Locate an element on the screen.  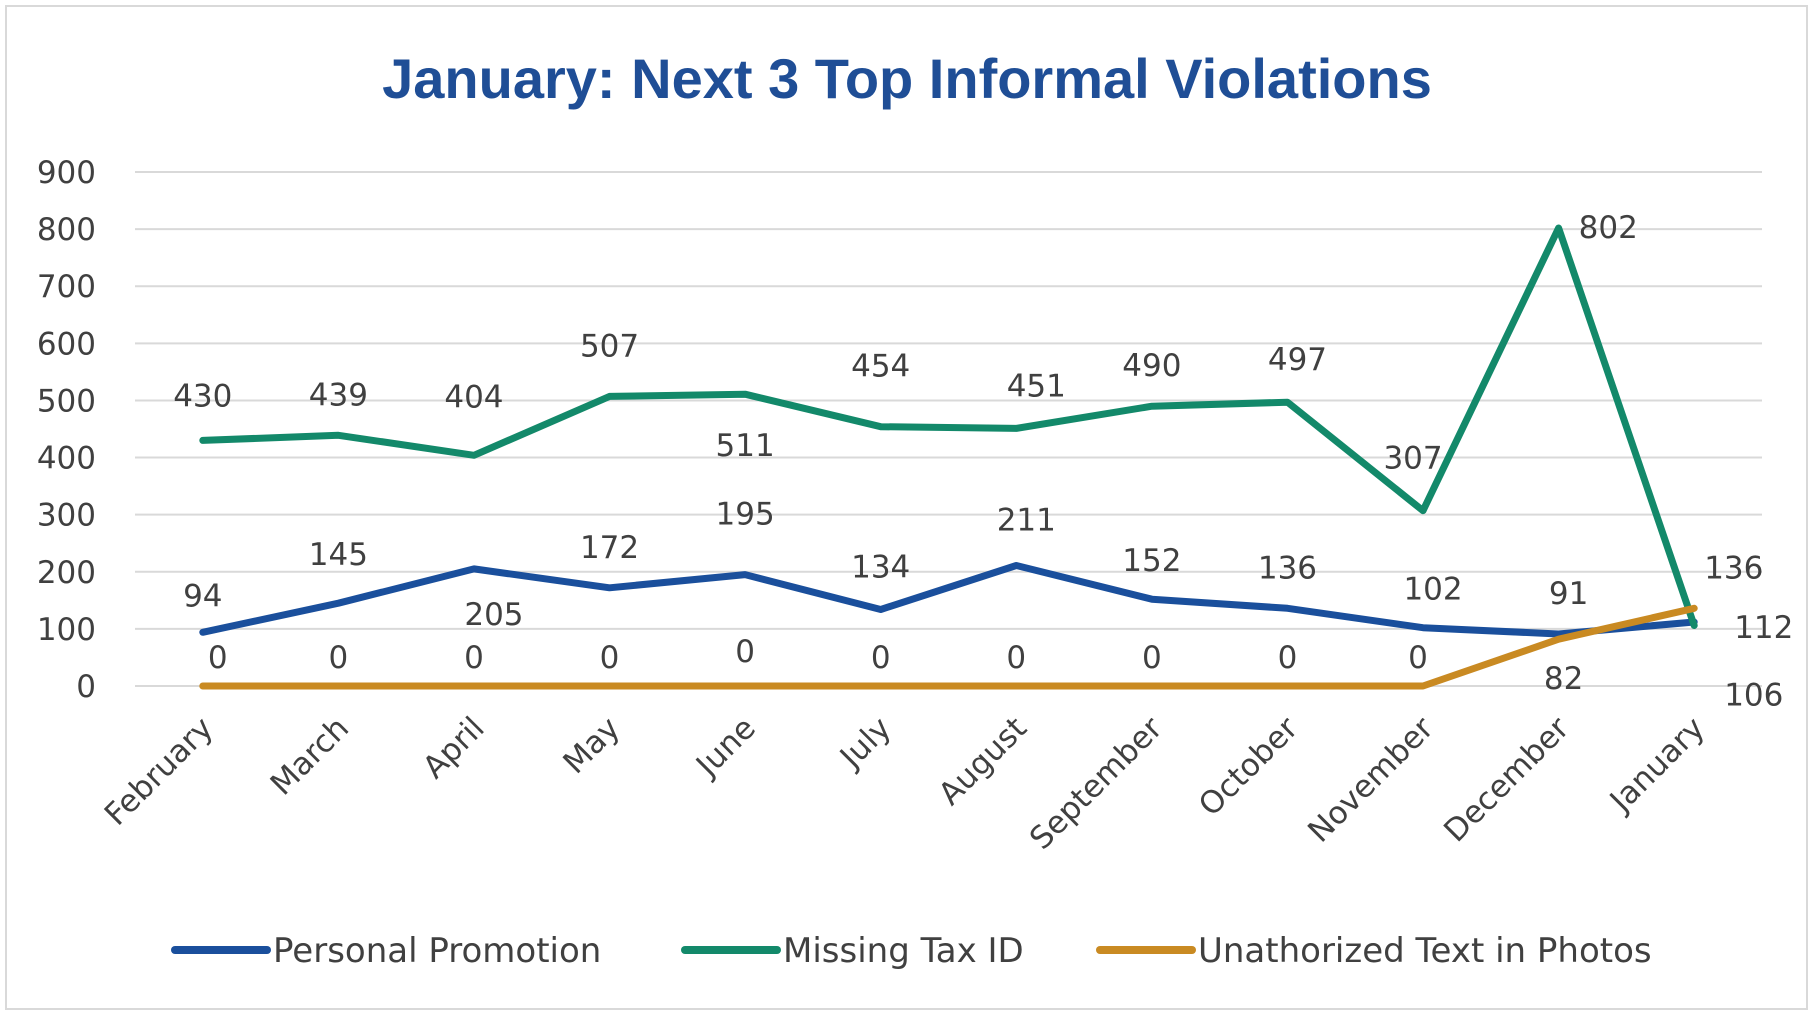
data-label: 94 is located at coordinates (202, 596).